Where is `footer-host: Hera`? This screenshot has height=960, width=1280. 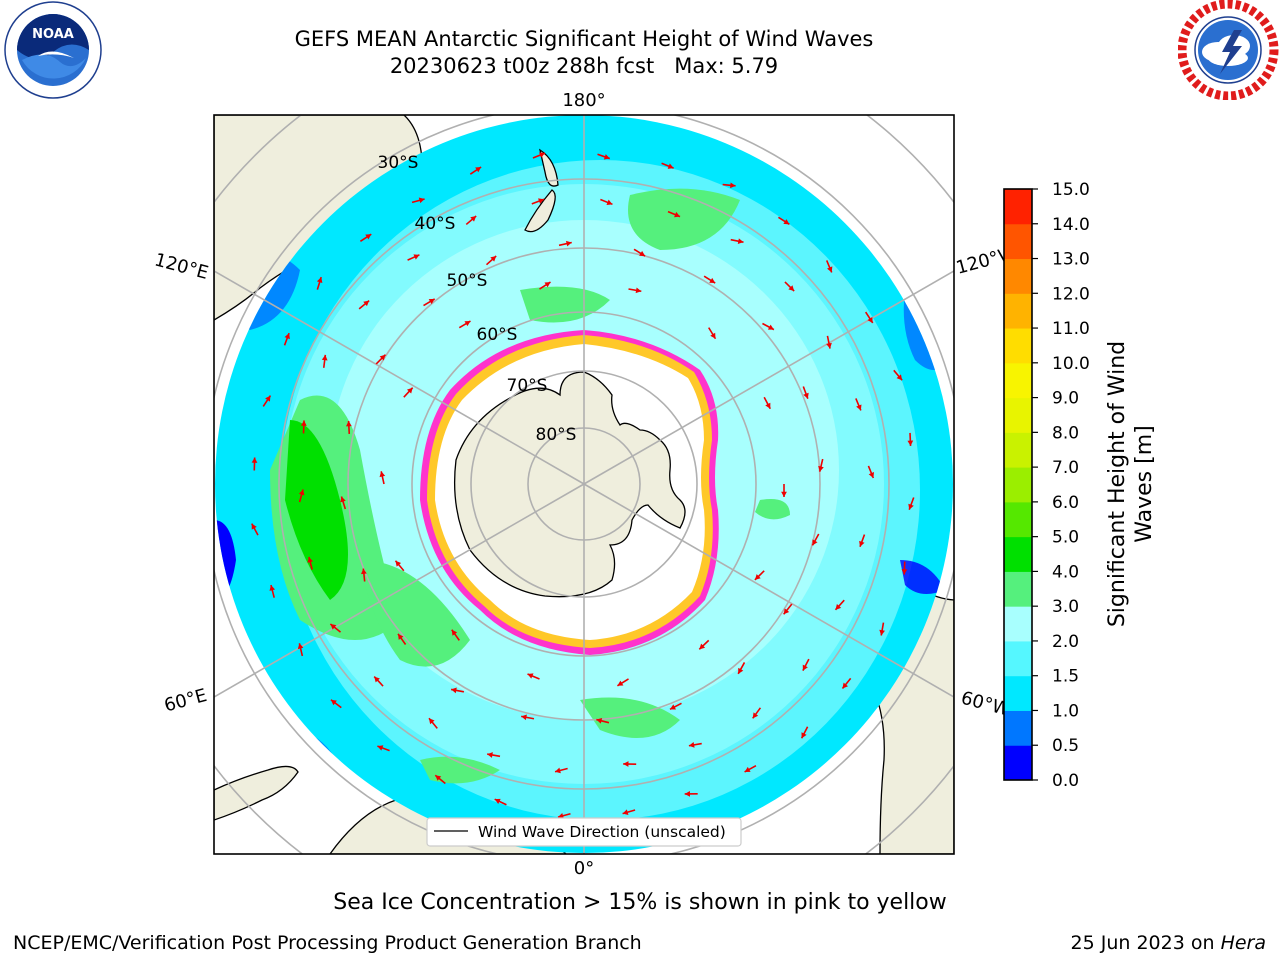 footer-host: Hera is located at coordinates (1243, 943).